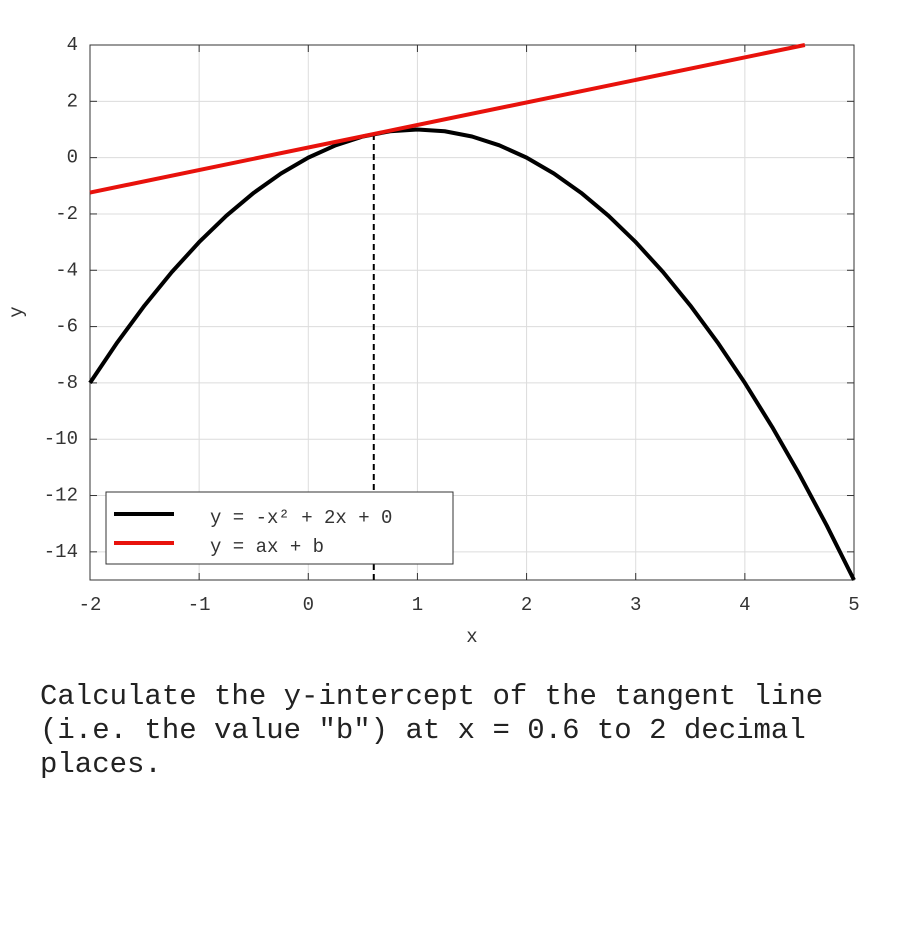 The height and width of the screenshot is (930, 900). Describe the element at coordinates (61, 496) in the screenshot. I see `y-tick-label: -12` at that location.